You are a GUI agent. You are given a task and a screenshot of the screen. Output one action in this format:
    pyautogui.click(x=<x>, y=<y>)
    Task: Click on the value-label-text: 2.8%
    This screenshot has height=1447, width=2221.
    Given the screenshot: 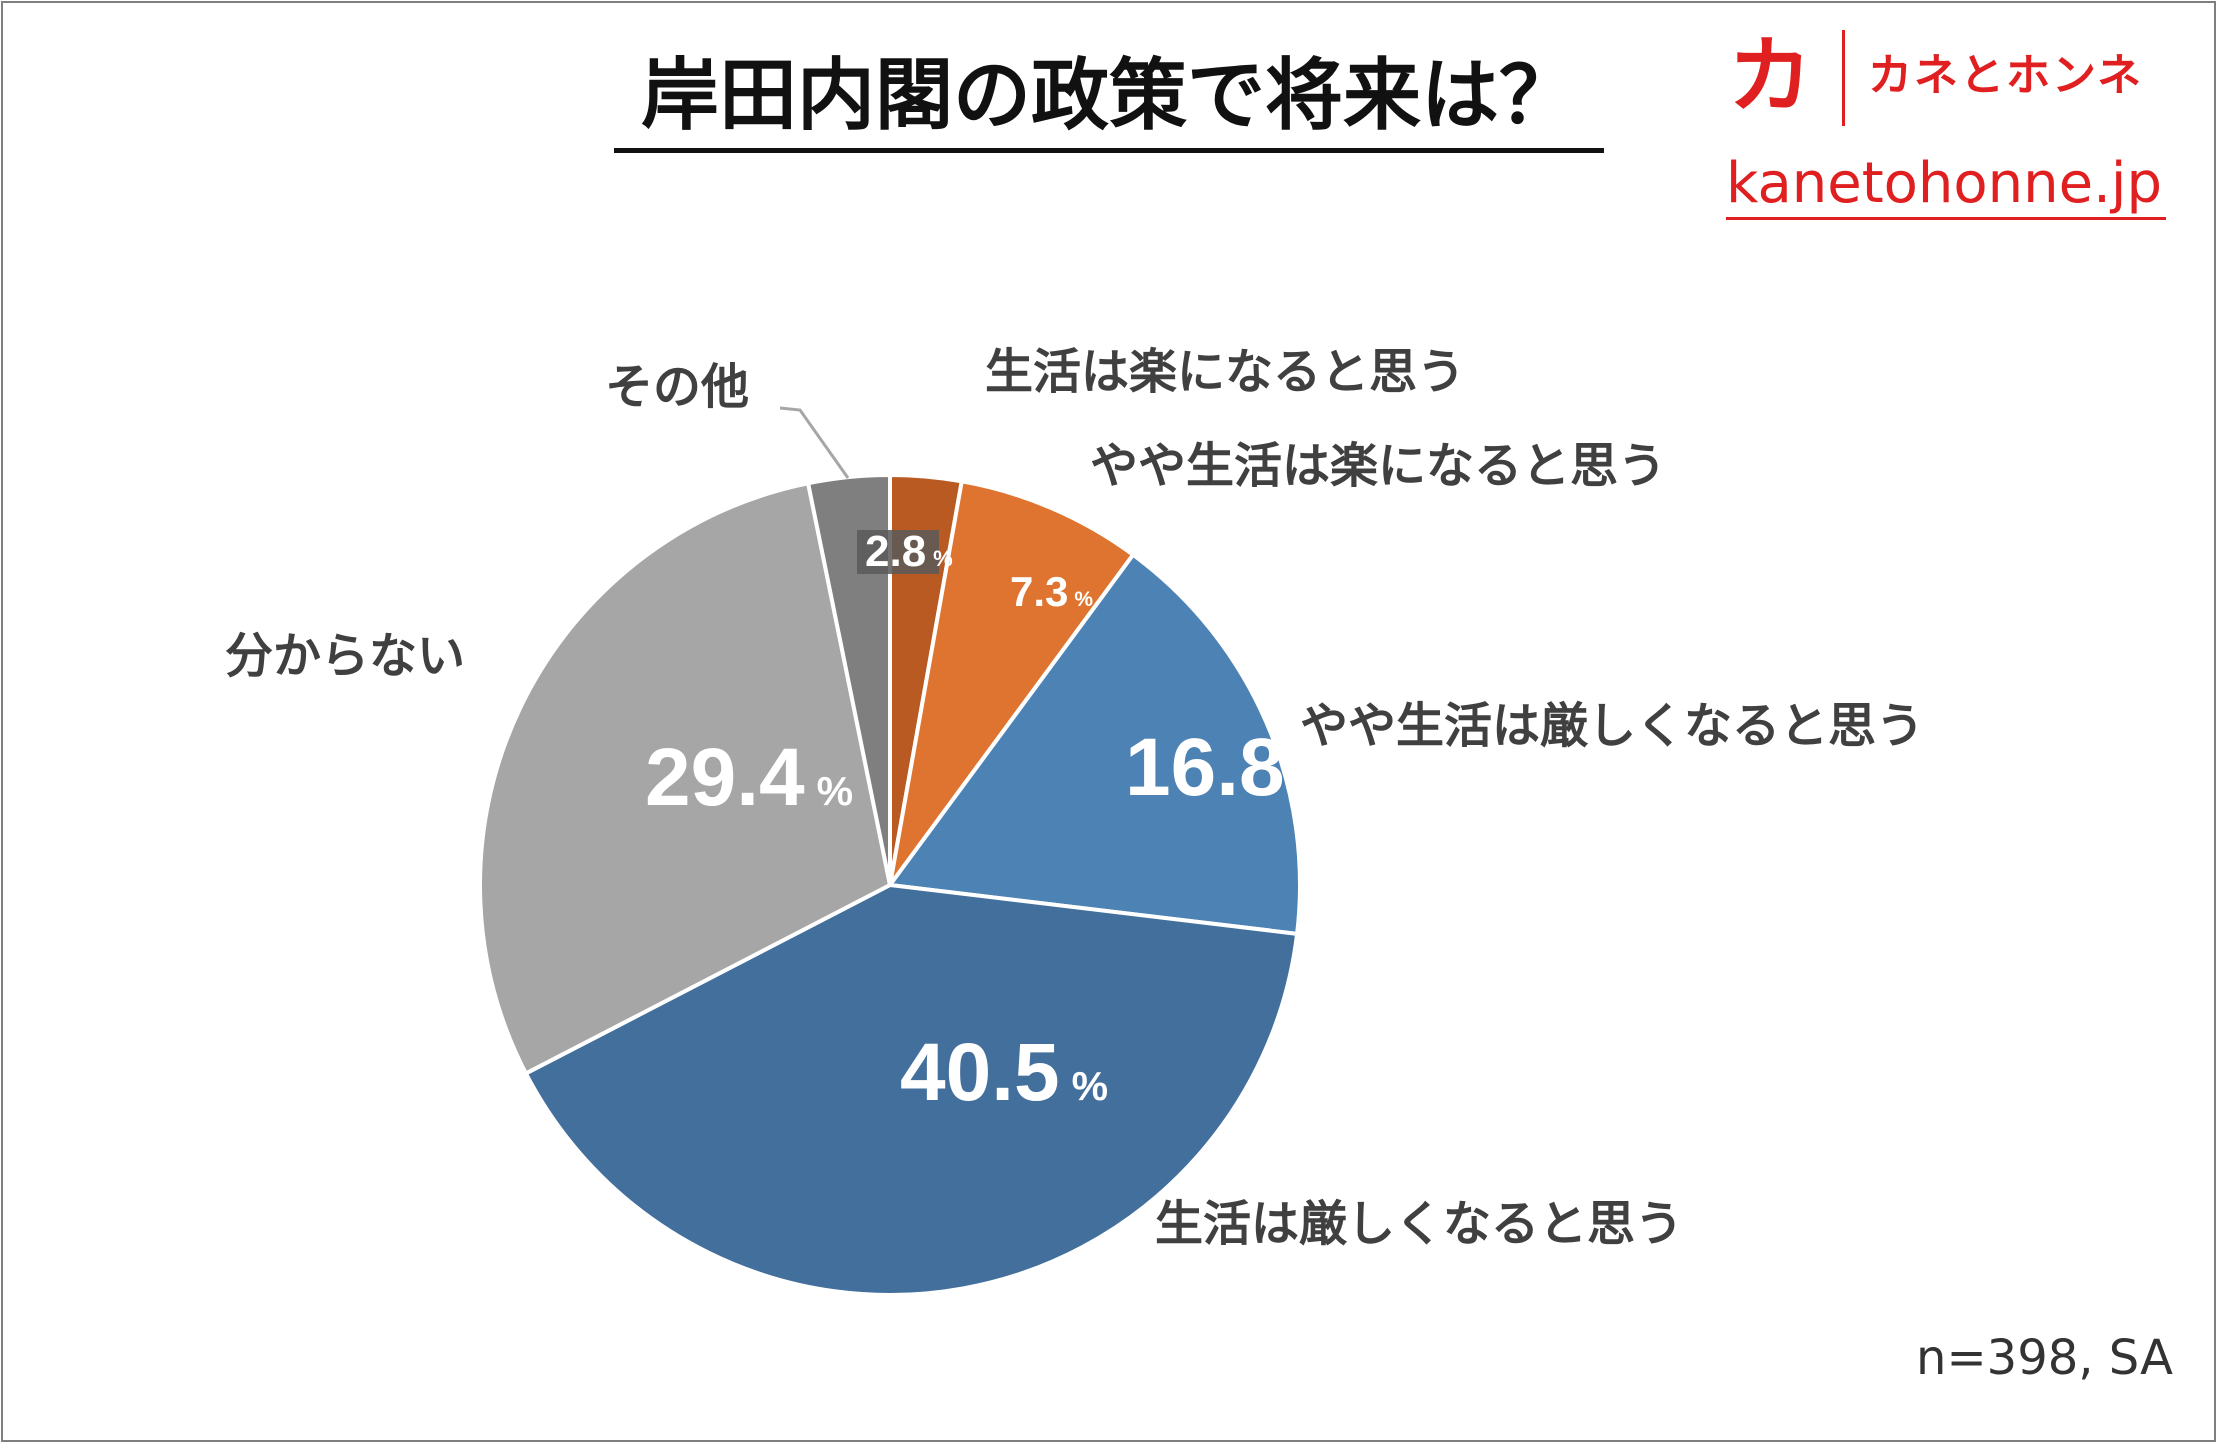 What is the action you would take?
    pyautogui.click(x=909, y=551)
    